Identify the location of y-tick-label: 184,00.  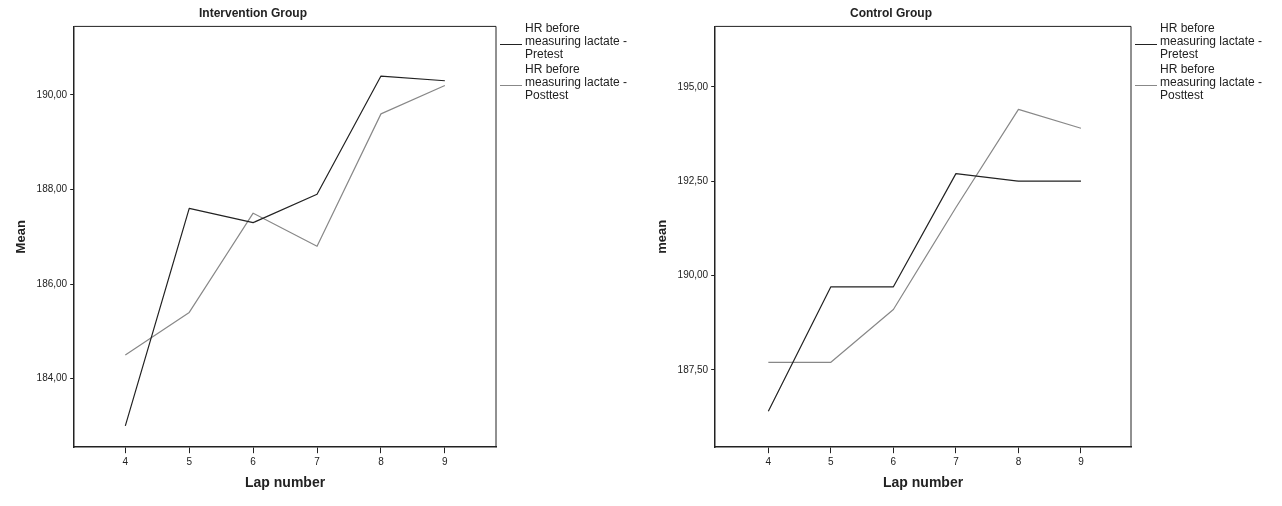
(52, 378).